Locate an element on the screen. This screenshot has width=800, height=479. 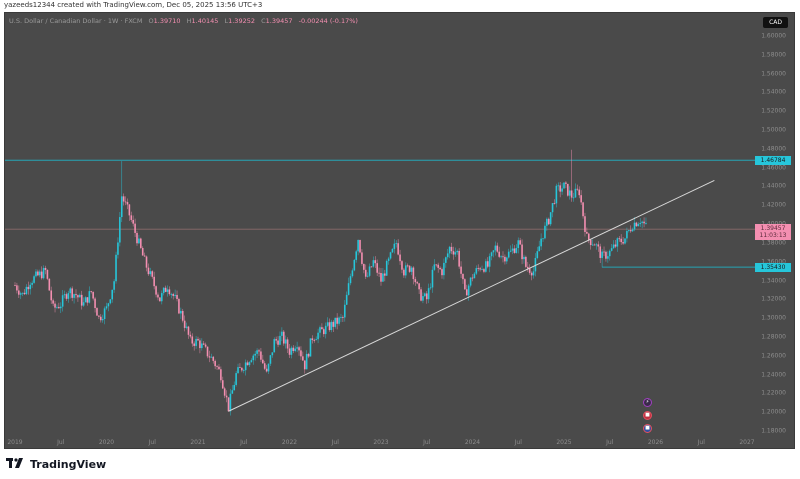
open-value: 1.39710 is located at coordinates (167, 21).